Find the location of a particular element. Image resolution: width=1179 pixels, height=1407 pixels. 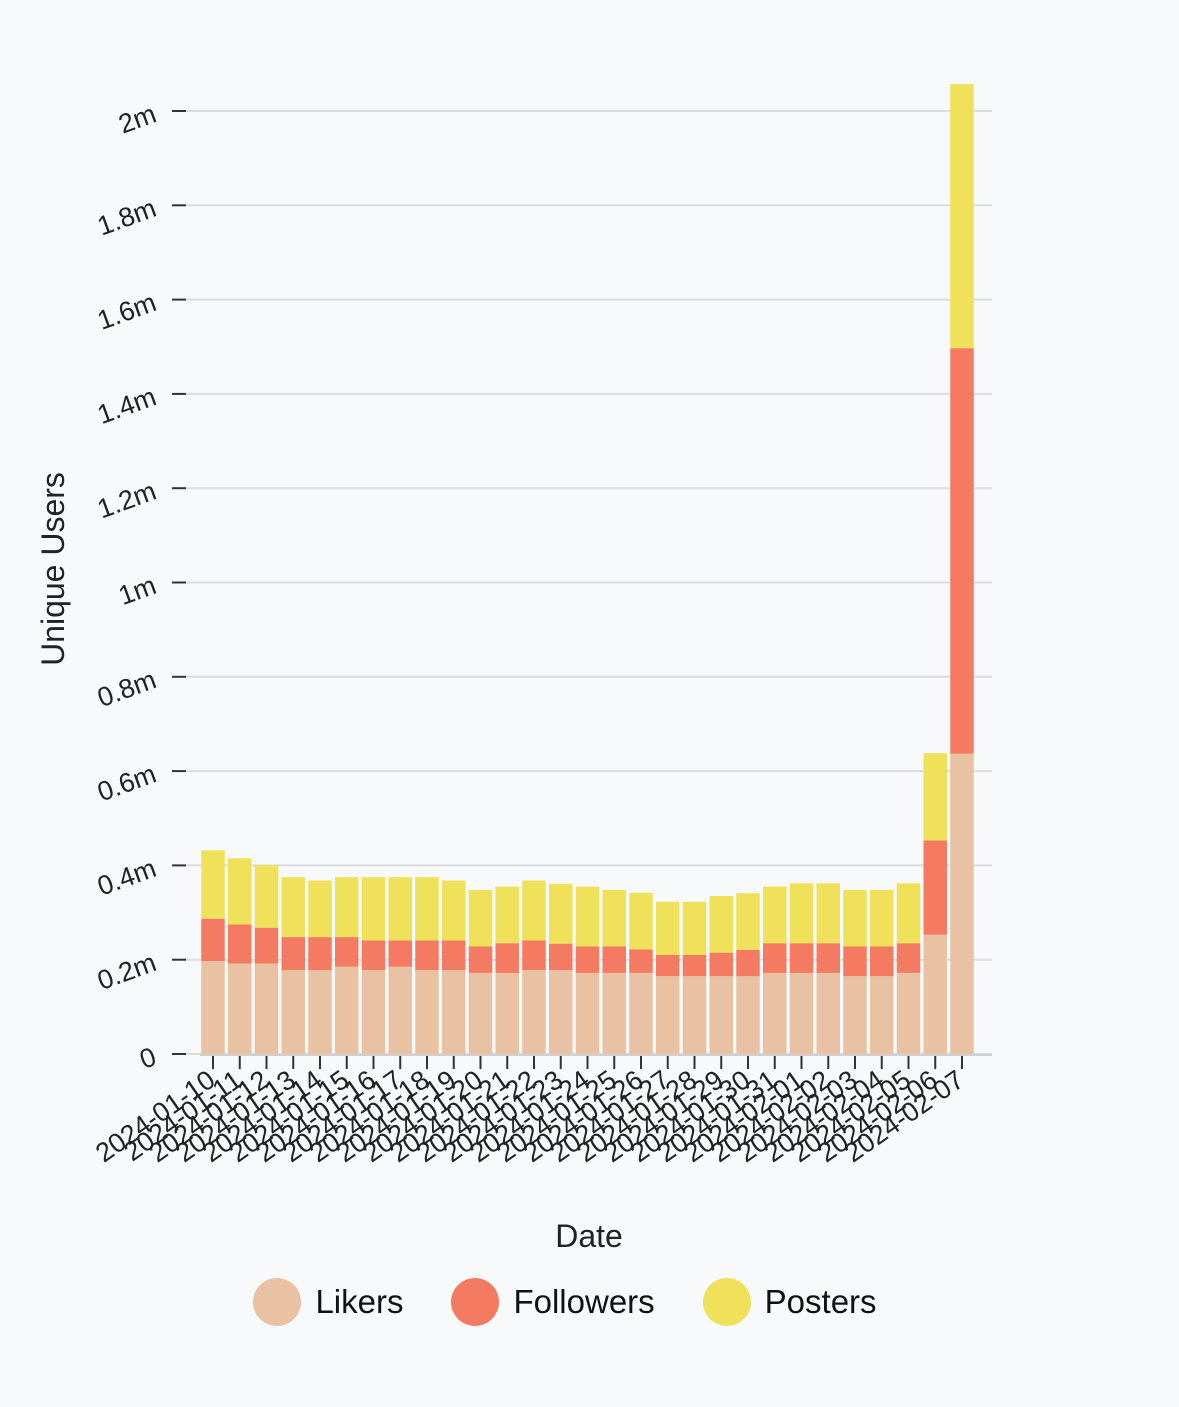

legend-item-followers: Followers is located at coordinates (553, 1302).